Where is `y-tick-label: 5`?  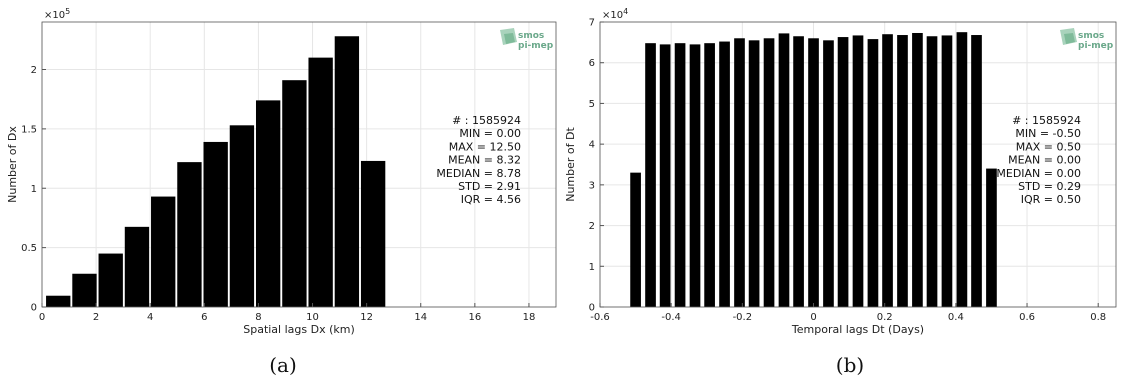 y-tick-label: 5 is located at coordinates (592, 104).